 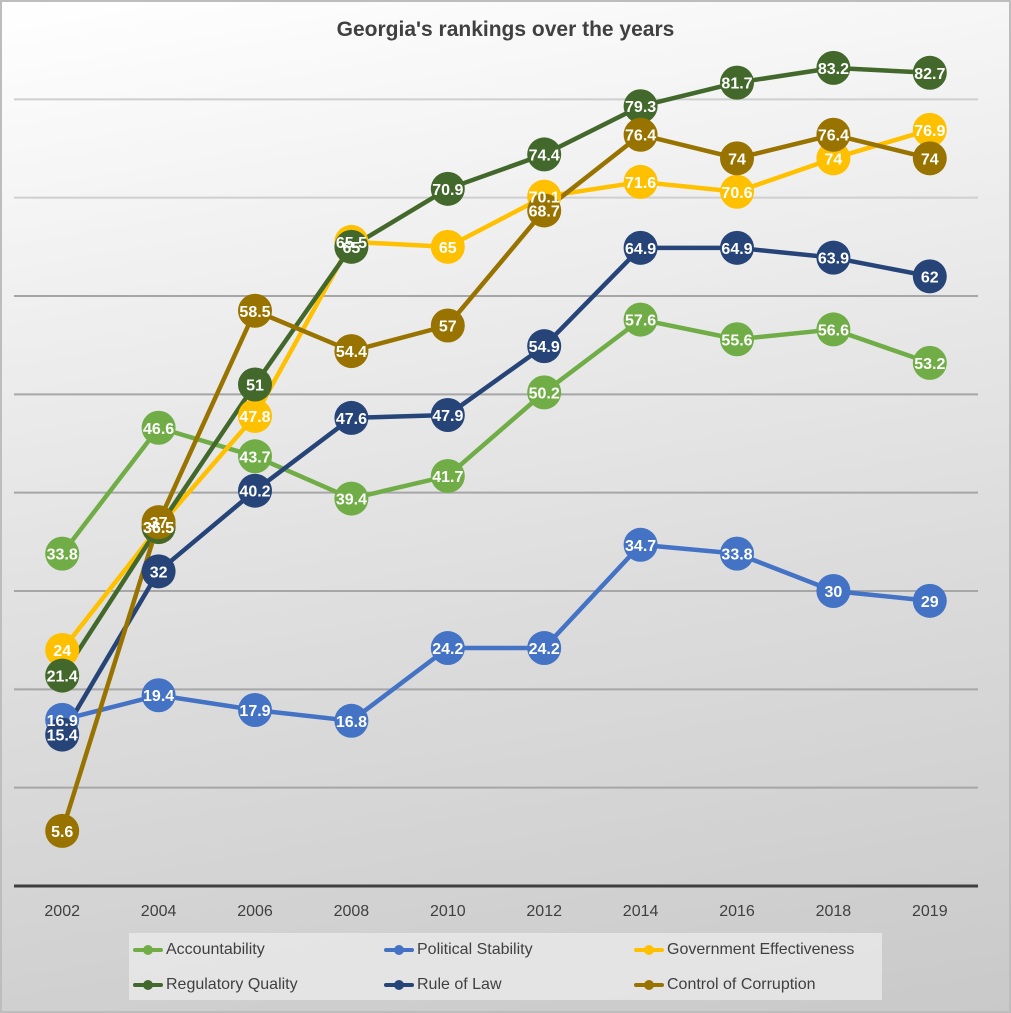 I want to click on data-label: 70.1, so click(x=544, y=198).